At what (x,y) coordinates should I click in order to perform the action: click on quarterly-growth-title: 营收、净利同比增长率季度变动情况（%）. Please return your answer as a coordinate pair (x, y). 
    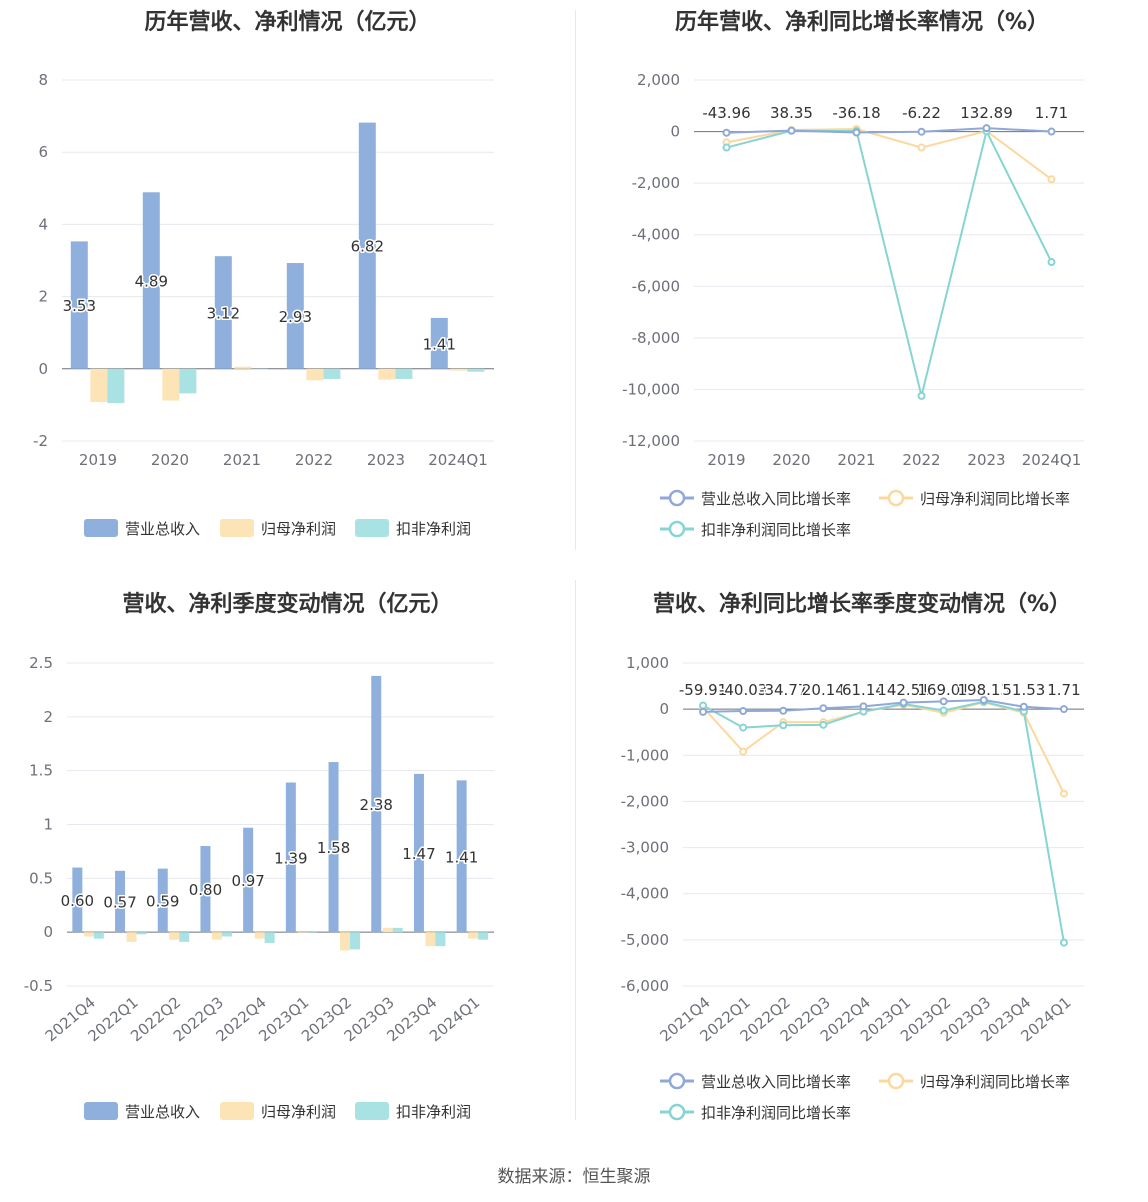
    Looking at the image, I should click on (862, 604).